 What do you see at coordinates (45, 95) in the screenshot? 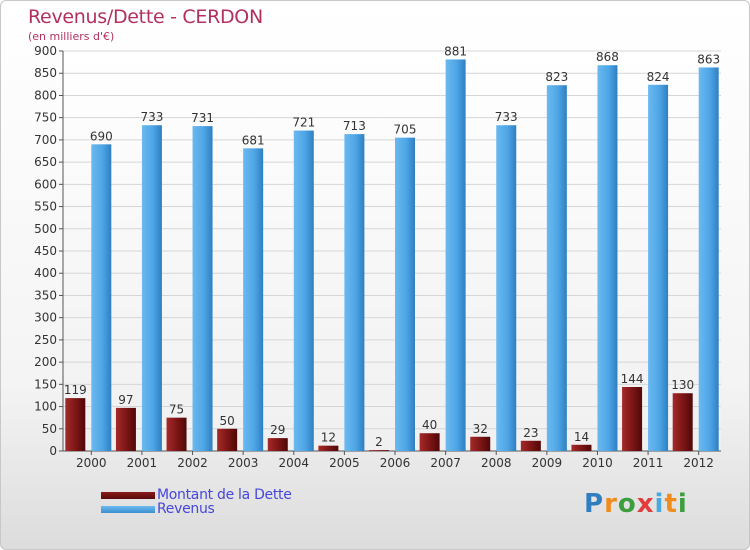
I see `y-tick-label: 800` at bounding box center [45, 95].